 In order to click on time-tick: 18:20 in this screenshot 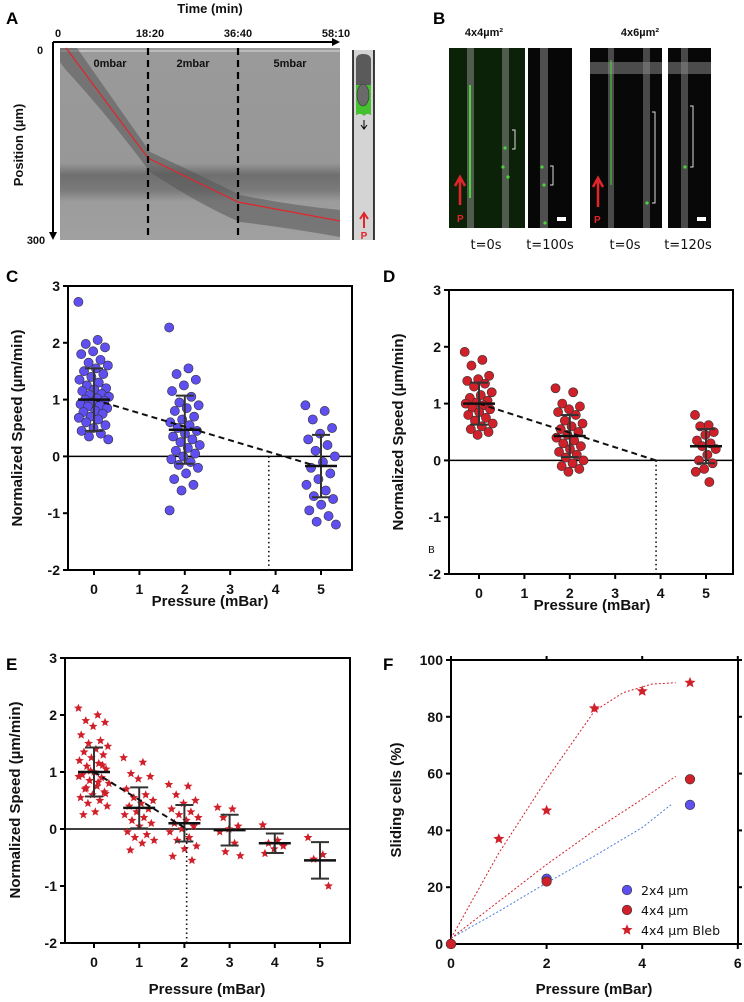, I will do `click(150, 34)`.